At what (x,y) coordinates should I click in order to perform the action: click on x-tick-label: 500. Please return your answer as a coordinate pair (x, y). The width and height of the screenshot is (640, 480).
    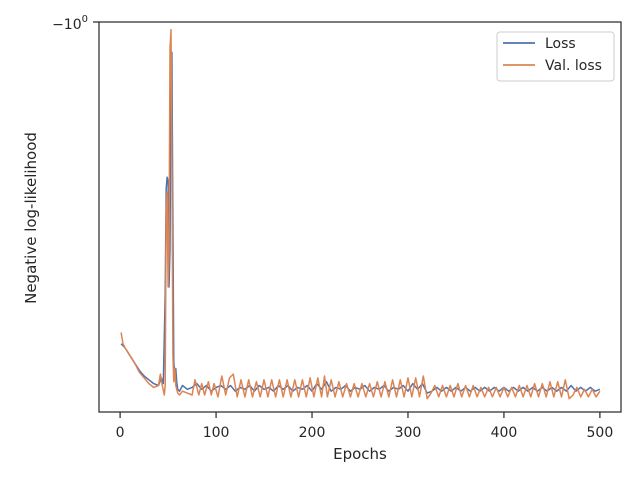
    Looking at the image, I should click on (600, 433).